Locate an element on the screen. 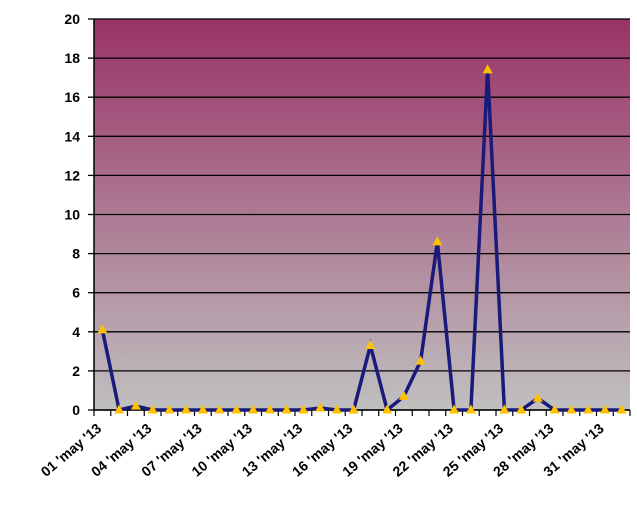  y-tick-label: 8 is located at coordinates (76, 254).